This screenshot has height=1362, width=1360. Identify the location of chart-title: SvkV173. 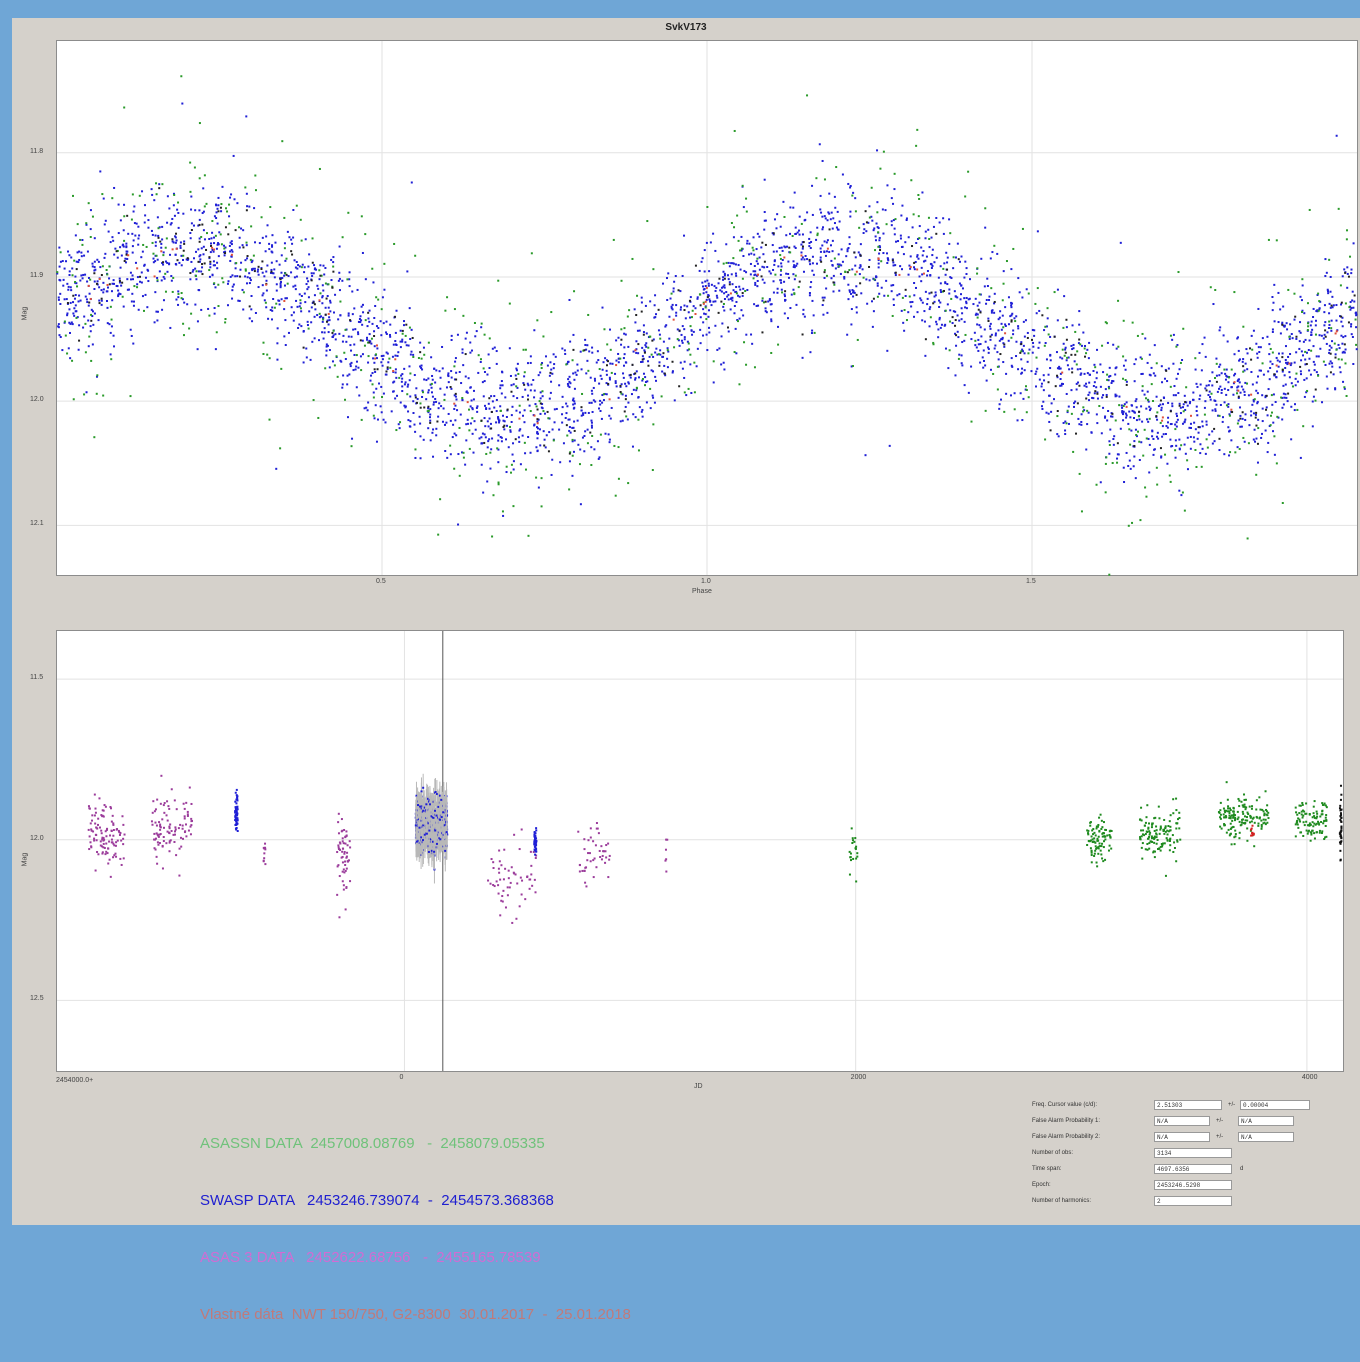
(686, 27).